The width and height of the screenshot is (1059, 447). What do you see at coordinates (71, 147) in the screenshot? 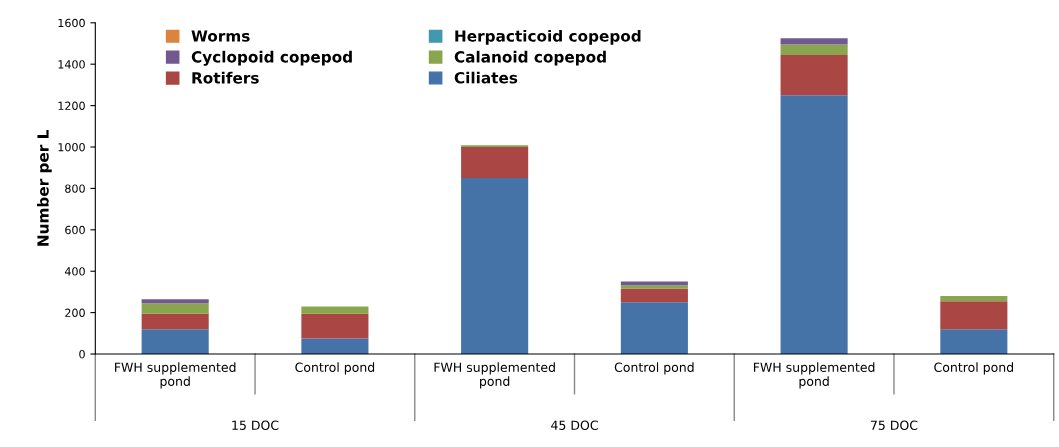
I see `y-tick-label: 1000` at bounding box center [71, 147].